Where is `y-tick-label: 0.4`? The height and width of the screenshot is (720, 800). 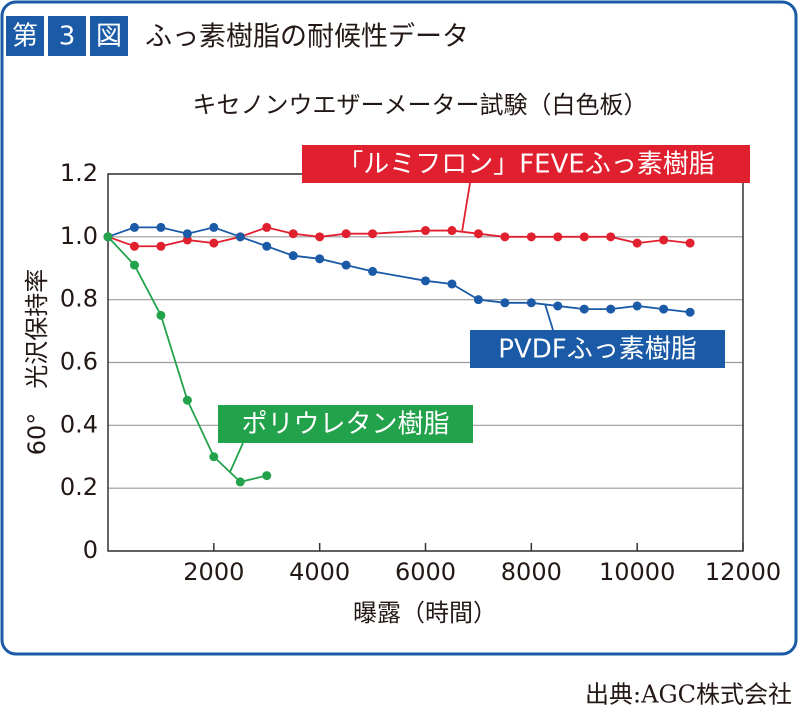 y-tick-label: 0.4 is located at coordinates (79, 424).